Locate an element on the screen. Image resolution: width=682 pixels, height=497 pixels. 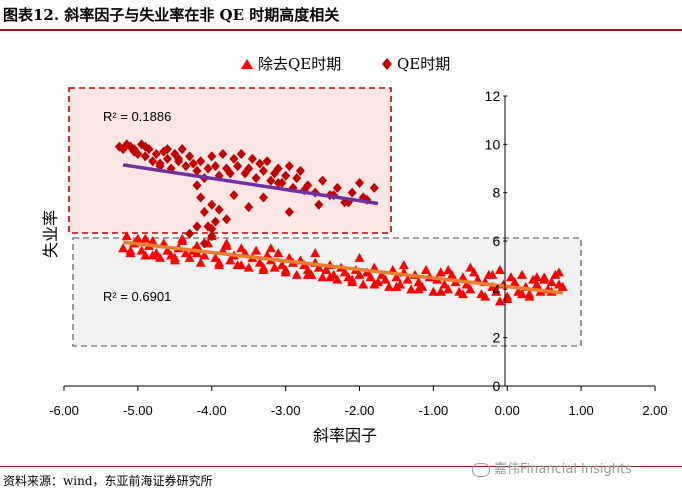
x-tick-label: 0.00 is located at coordinates (507, 410).